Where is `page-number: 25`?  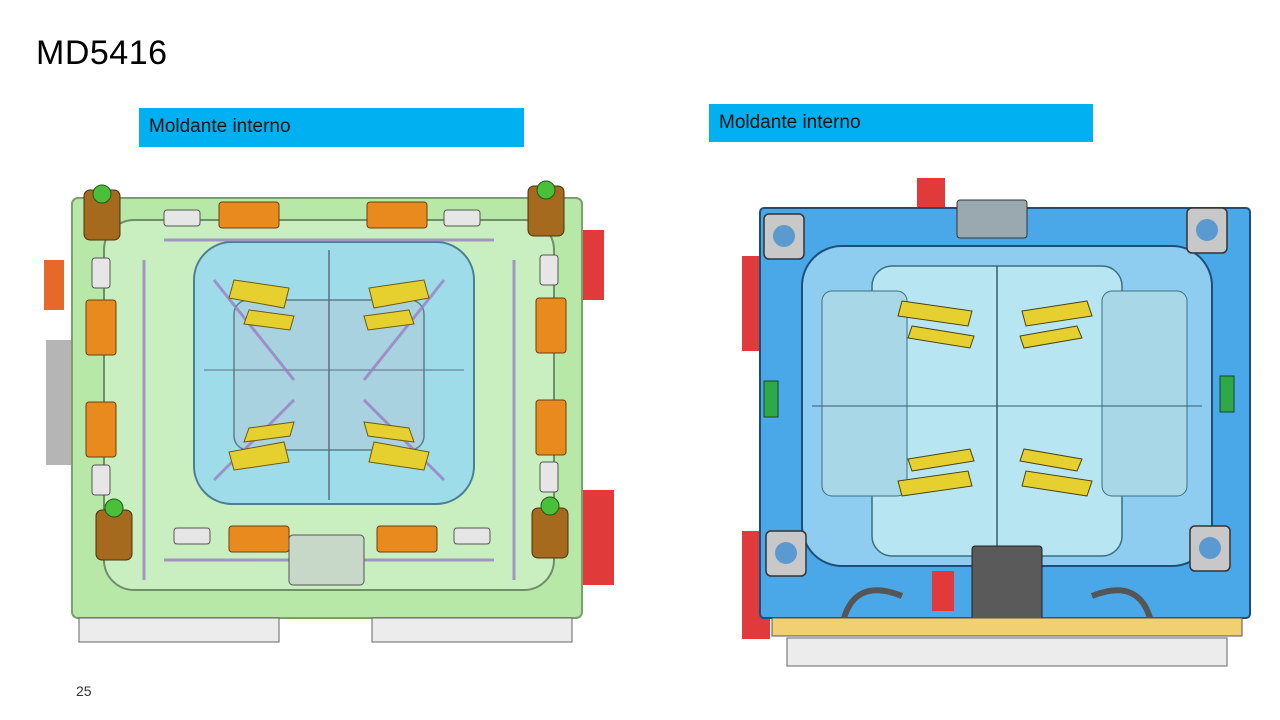 page-number: 25 is located at coordinates (84, 691).